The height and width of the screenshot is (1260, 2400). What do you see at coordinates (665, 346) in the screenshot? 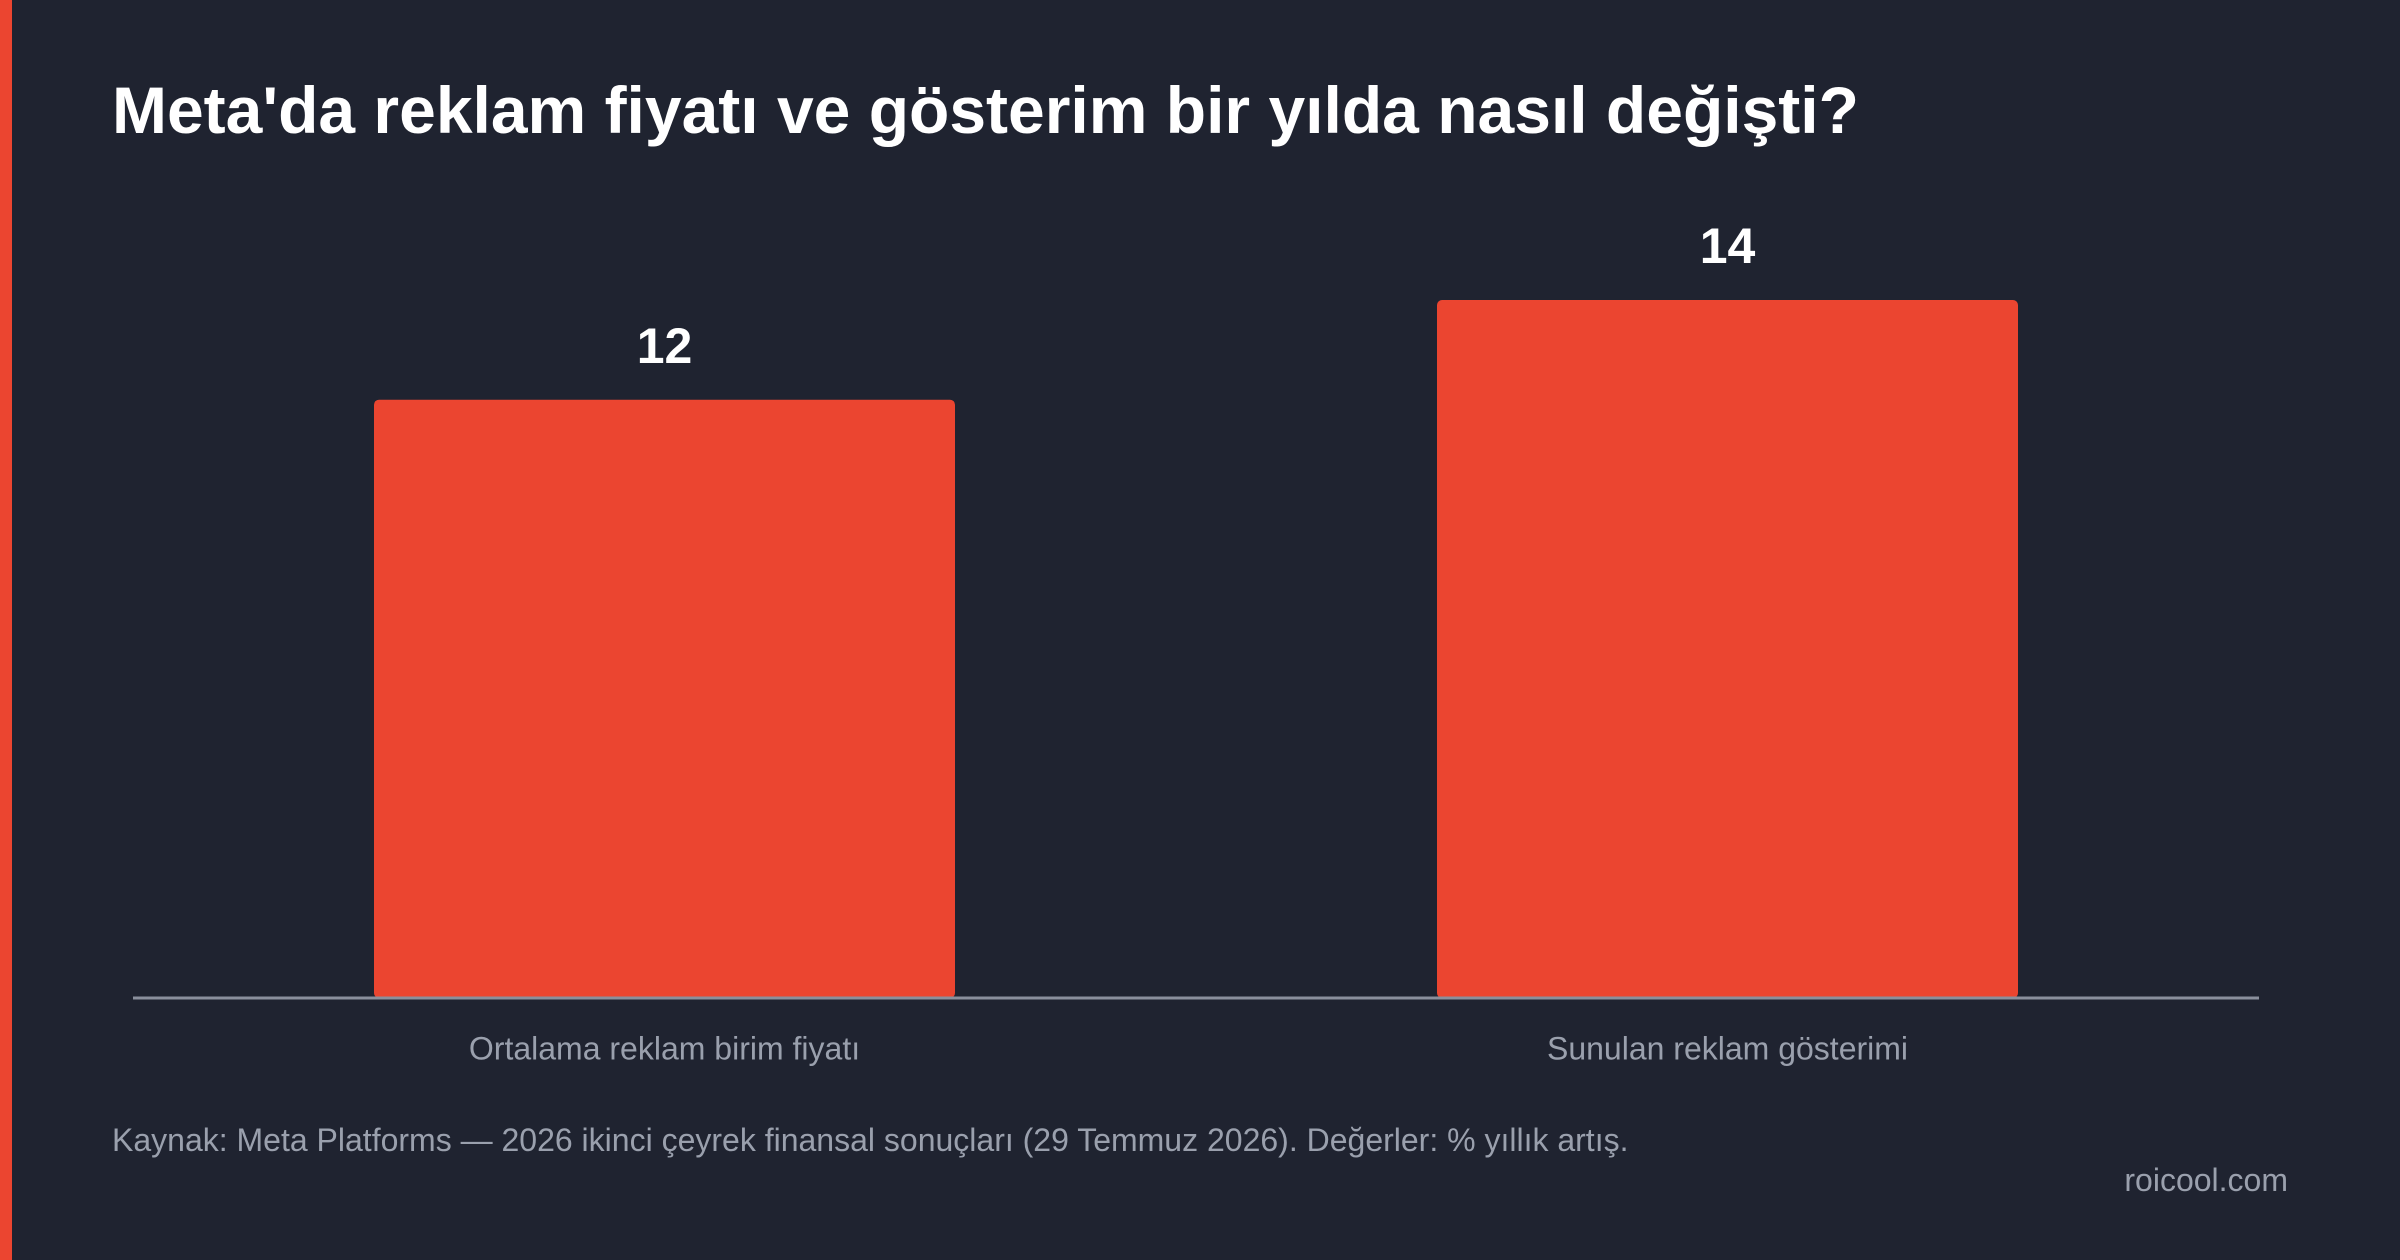
I see `value-label: 12` at bounding box center [665, 346].